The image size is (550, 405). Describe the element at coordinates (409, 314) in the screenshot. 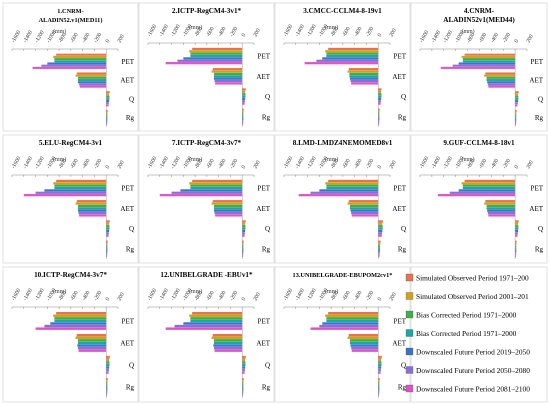

I see `legend-swatch` at that location.